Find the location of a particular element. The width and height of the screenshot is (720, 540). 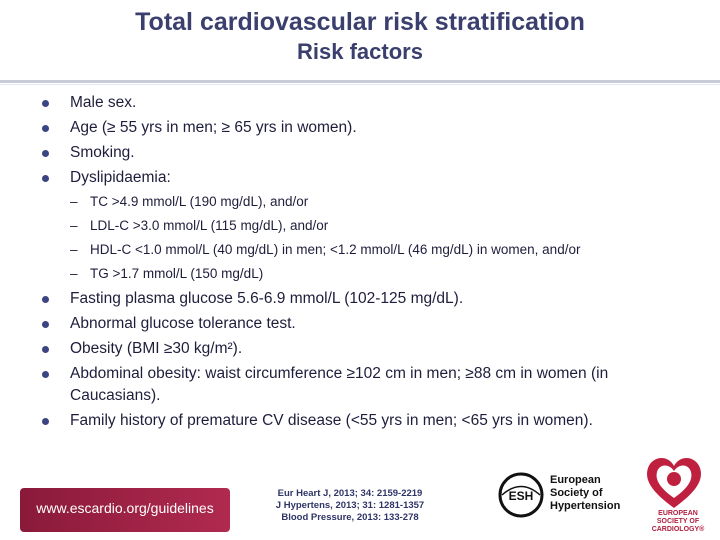

guidelines-link: www.escardio.org/guidelines is located at coordinates (125, 508).